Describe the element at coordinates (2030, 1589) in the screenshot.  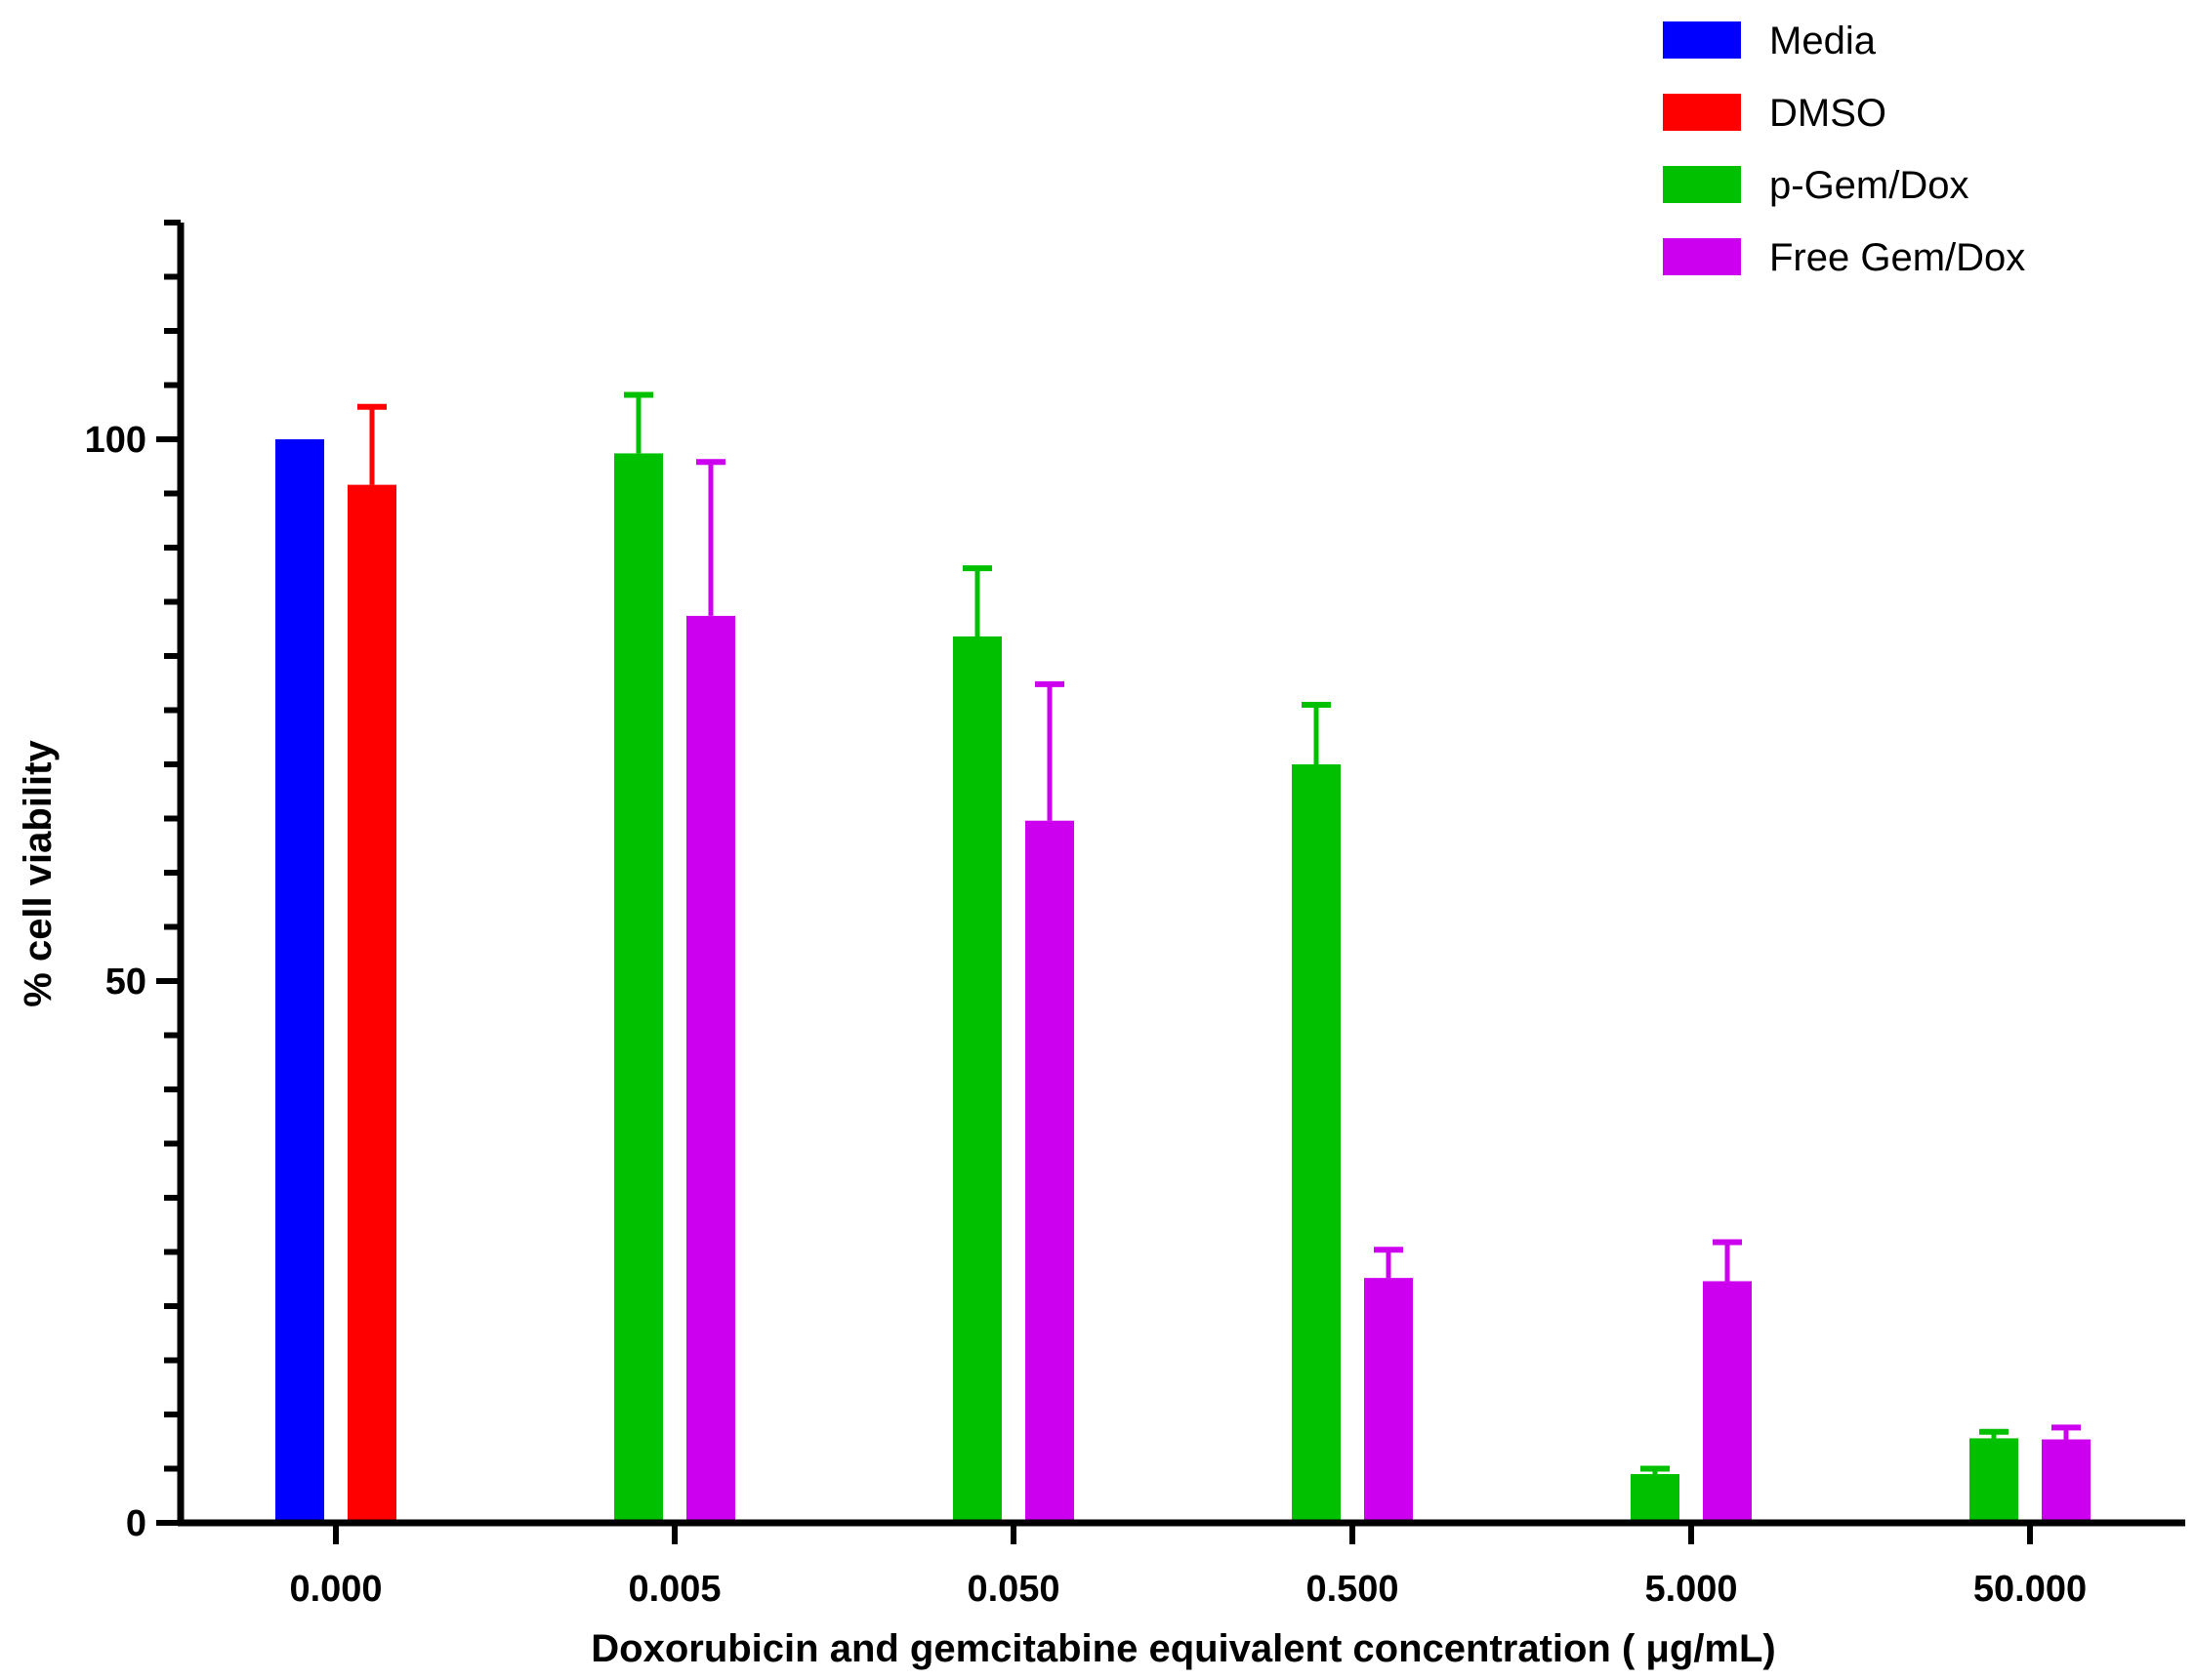
I see `x-tick-label: 50.000` at that location.